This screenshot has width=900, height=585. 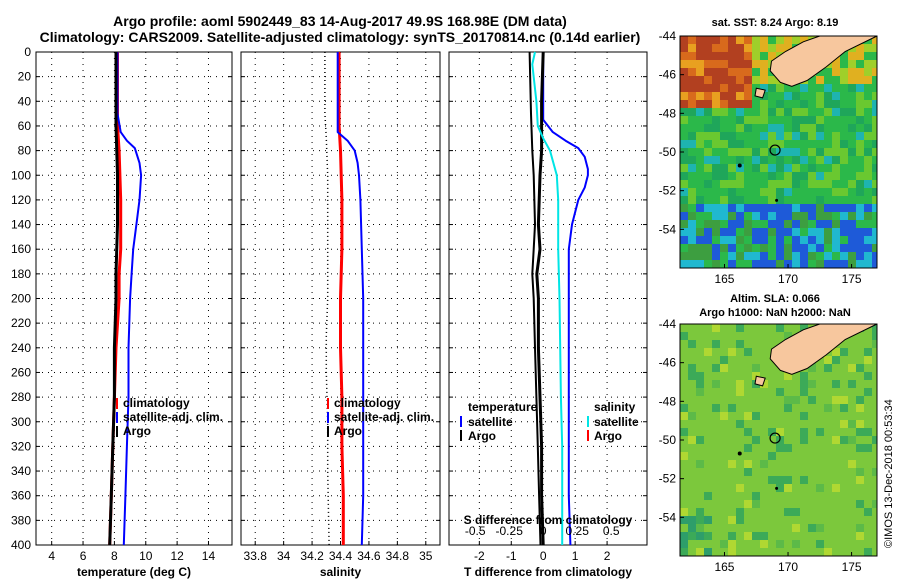 What do you see at coordinates (777, 200) in the screenshot?
I see `land-campbell-island` at bounding box center [777, 200].